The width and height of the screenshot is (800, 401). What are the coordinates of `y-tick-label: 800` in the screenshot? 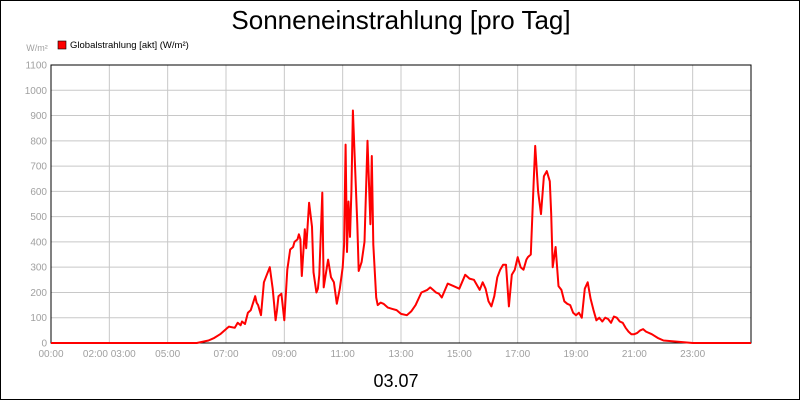 It's located at (38, 141).